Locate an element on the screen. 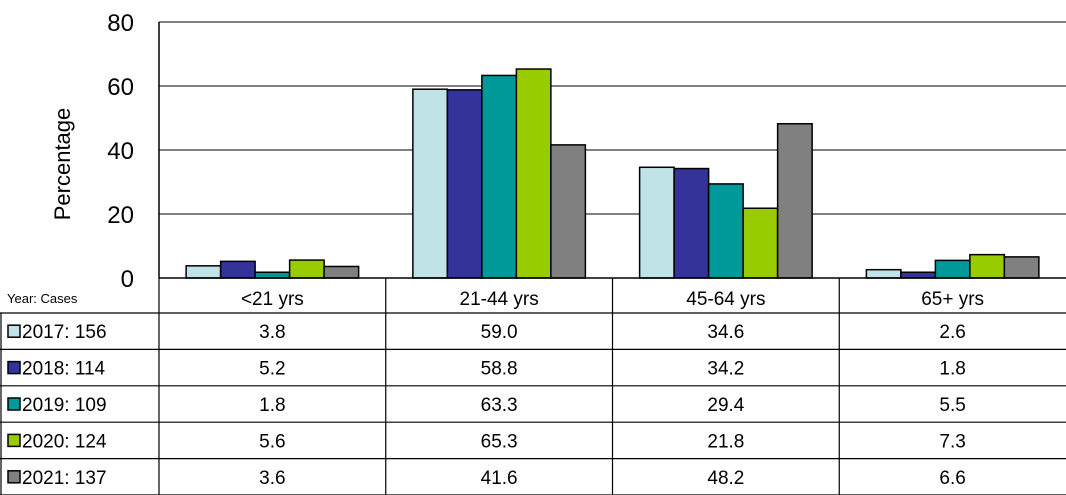 This screenshot has width=1066, height=495. data-value: 65.3 is located at coordinates (499, 441).